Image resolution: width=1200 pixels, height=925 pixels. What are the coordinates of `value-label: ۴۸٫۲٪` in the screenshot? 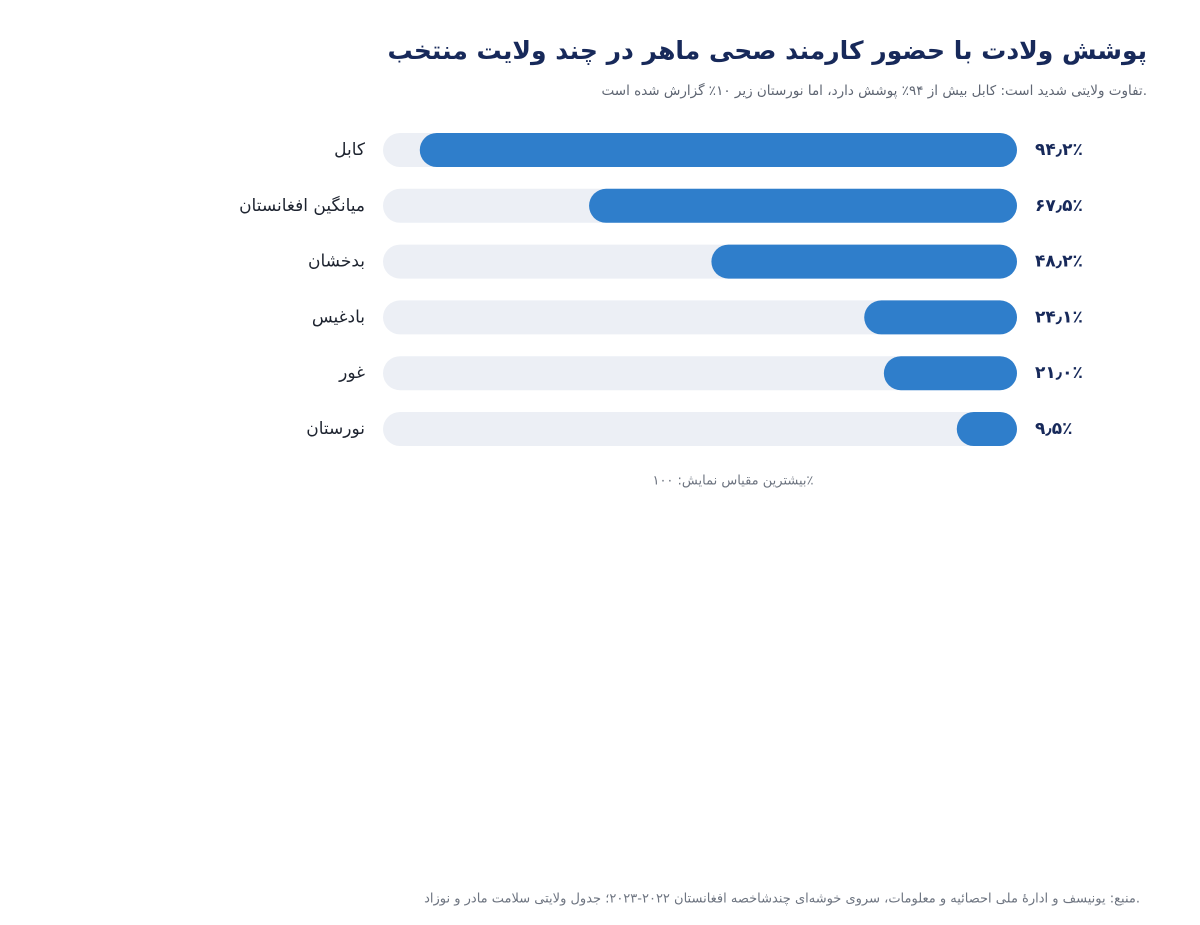 It's located at (1059, 262).